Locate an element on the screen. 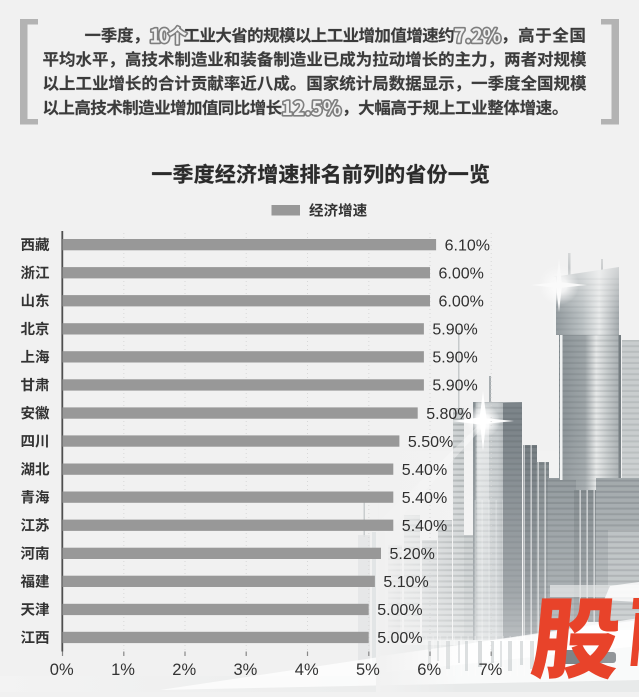 Image resolution: width=639 pixels, height=697 pixels. svg-text: 5.20% is located at coordinates (412, 554).